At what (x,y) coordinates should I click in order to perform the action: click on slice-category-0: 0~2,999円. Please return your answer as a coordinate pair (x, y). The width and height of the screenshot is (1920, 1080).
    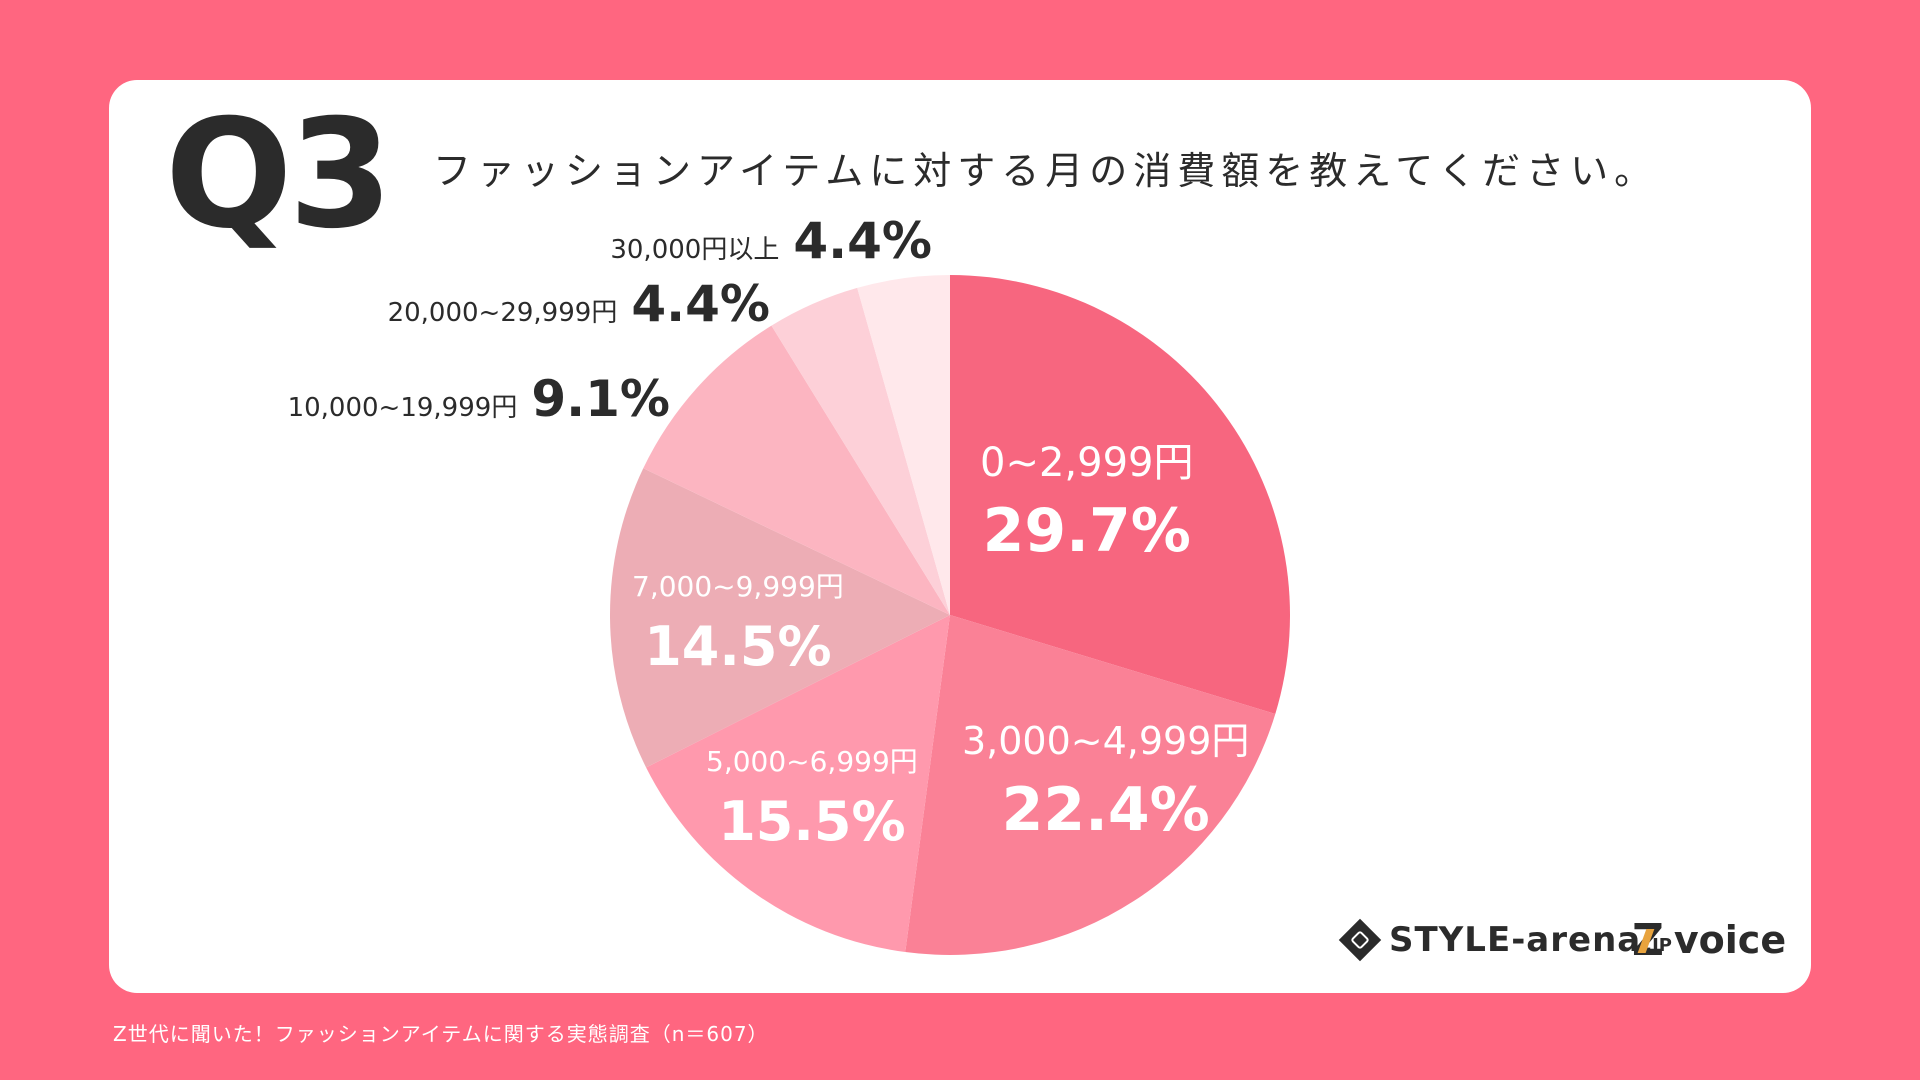
    Looking at the image, I should click on (1087, 463).